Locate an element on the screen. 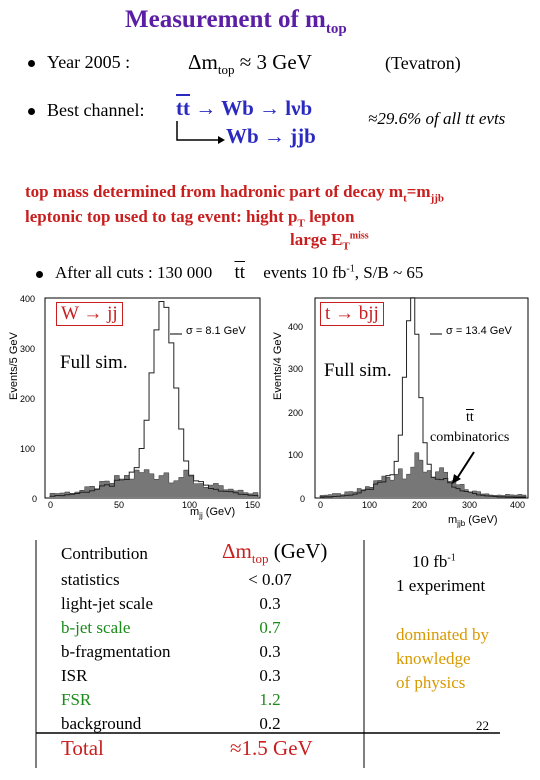 Image resolution: width=540 pixels, height=780 pixels. table-row-name: b-fragmentation is located at coordinates (116, 651).